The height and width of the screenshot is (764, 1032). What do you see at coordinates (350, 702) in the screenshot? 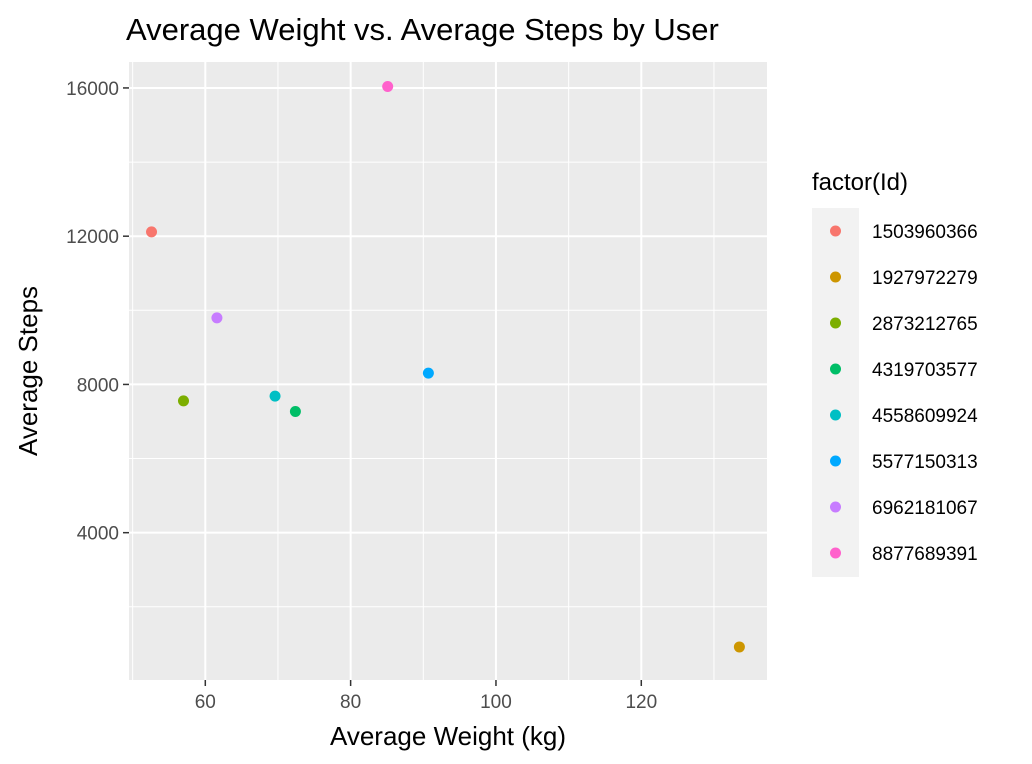
I see `x-tick-label: 80` at bounding box center [350, 702].